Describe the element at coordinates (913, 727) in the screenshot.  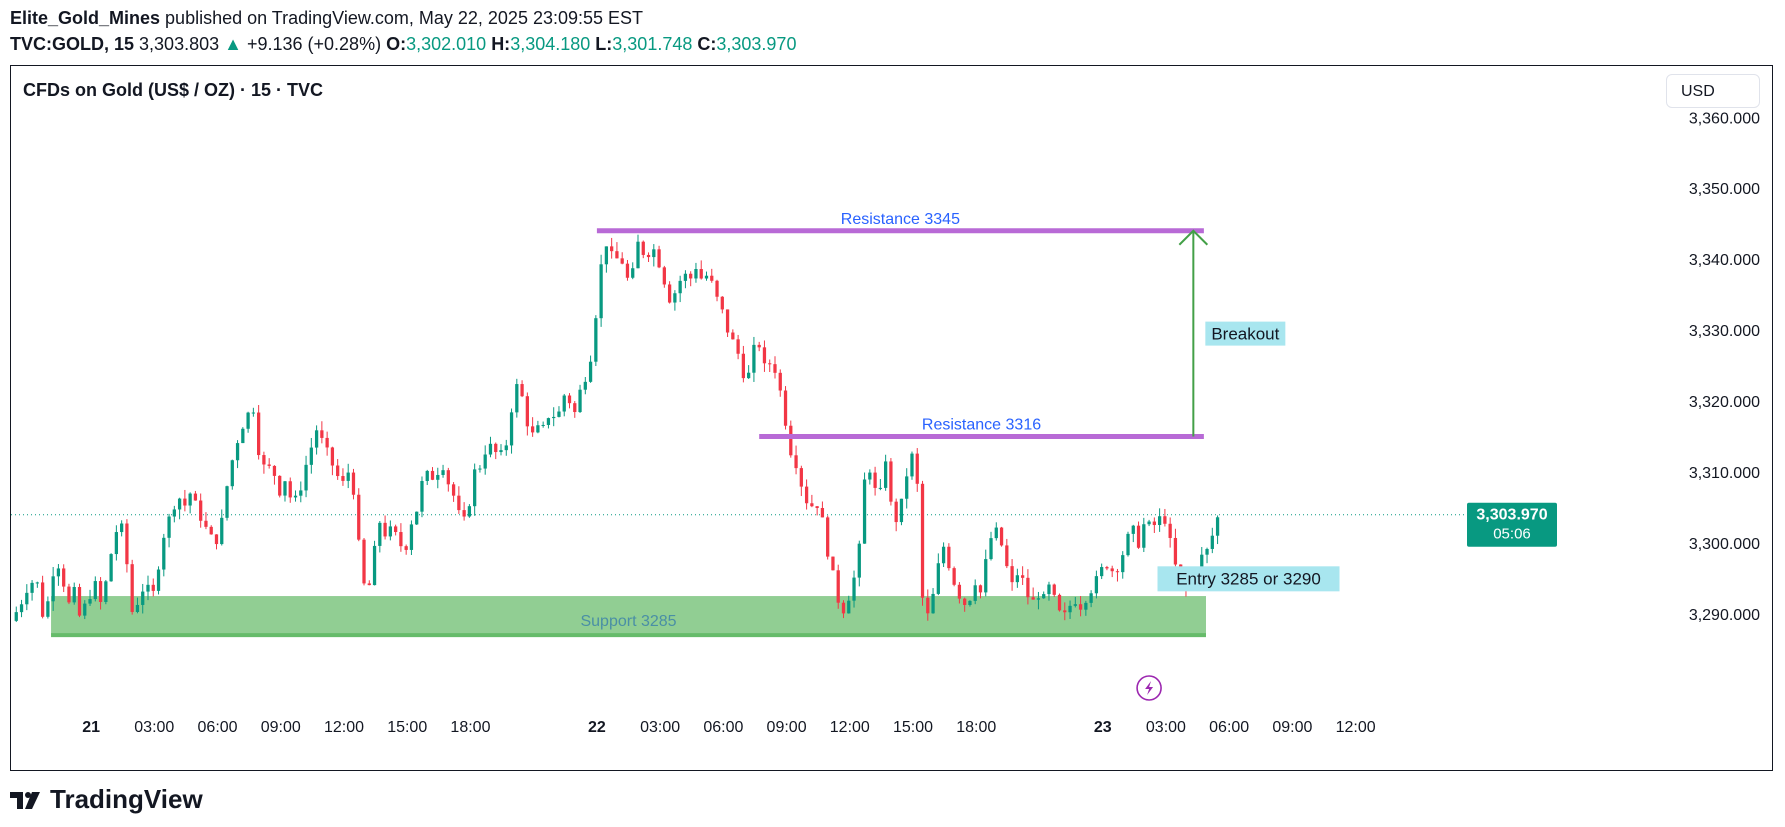
I see `x-tick-label: 15:00` at that location.